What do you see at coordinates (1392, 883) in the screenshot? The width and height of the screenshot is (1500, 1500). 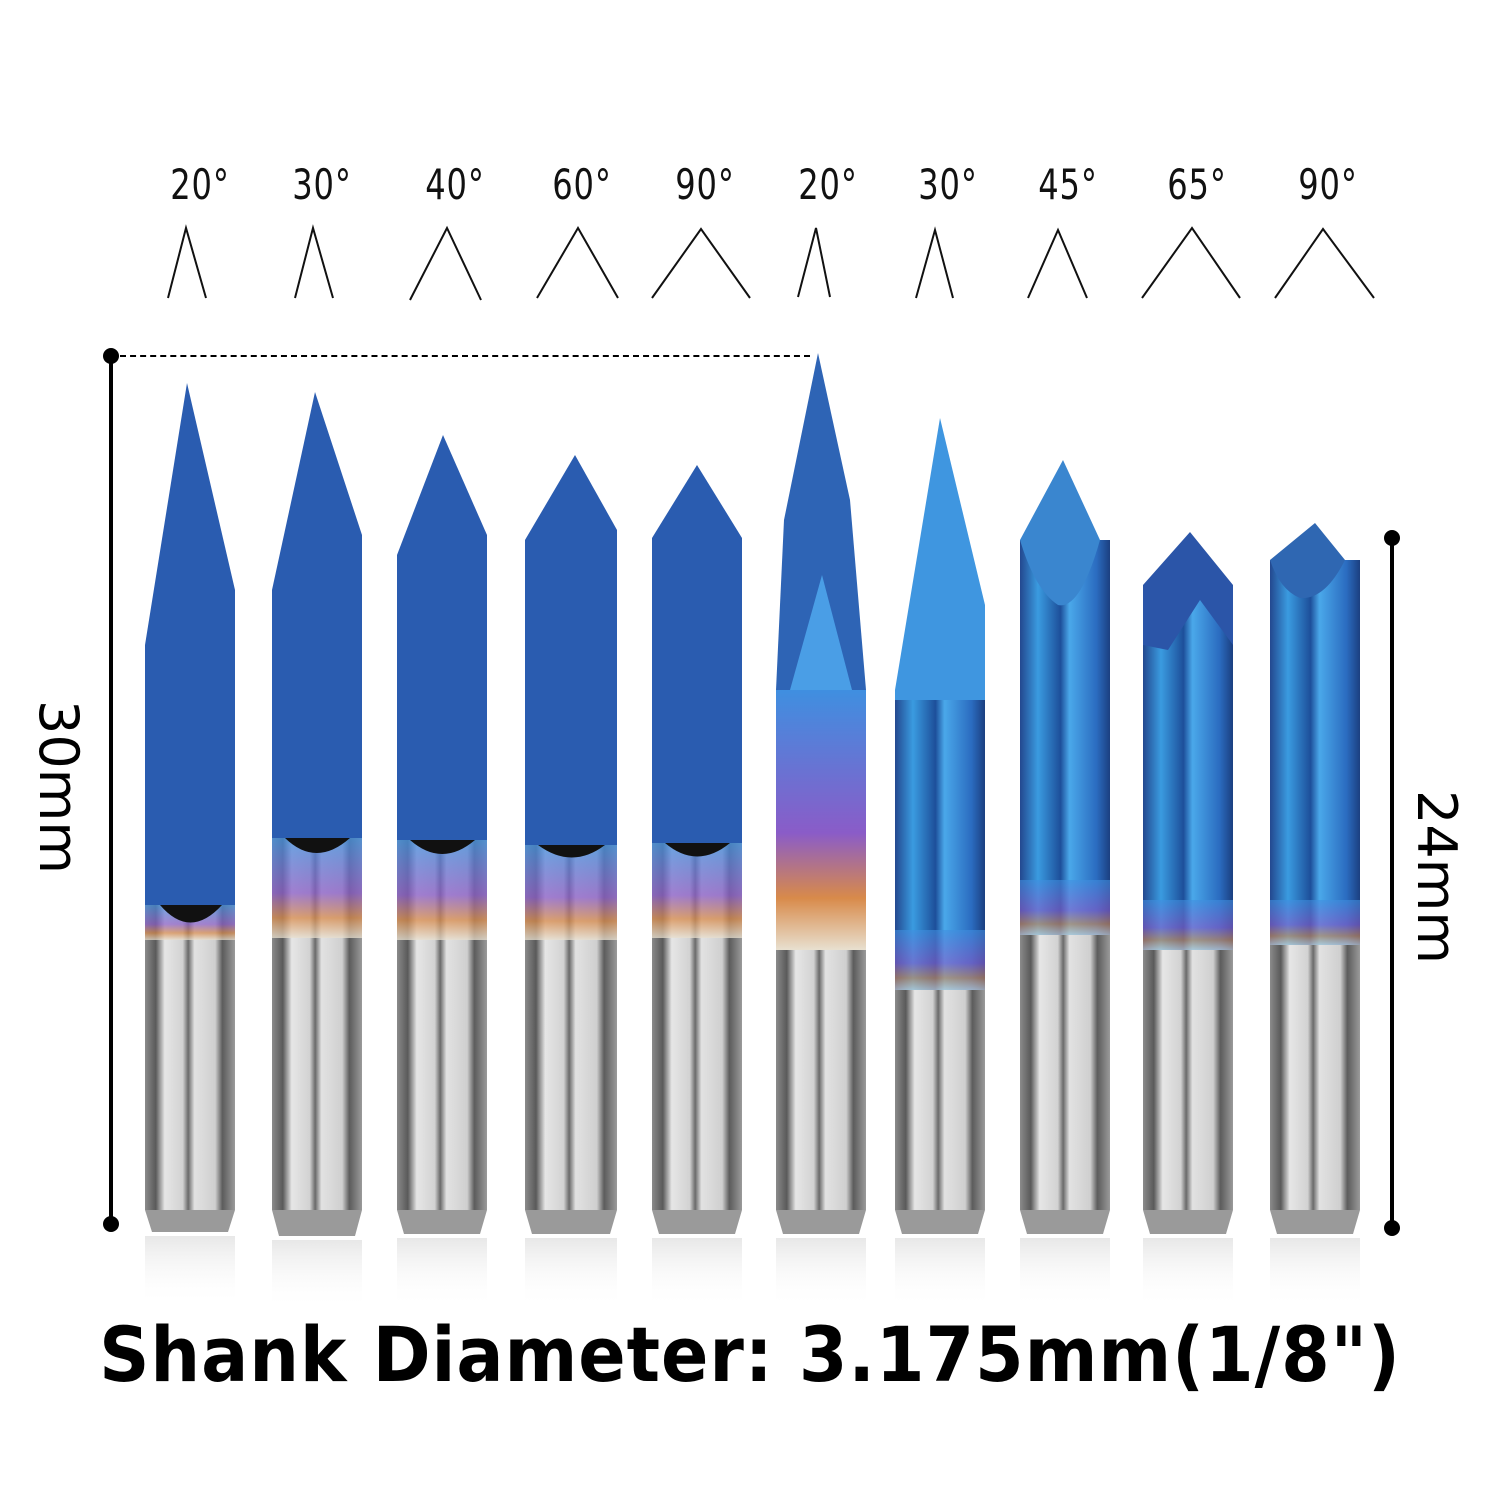 I see `dimension-24mm-line` at bounding box center [1392, 883].